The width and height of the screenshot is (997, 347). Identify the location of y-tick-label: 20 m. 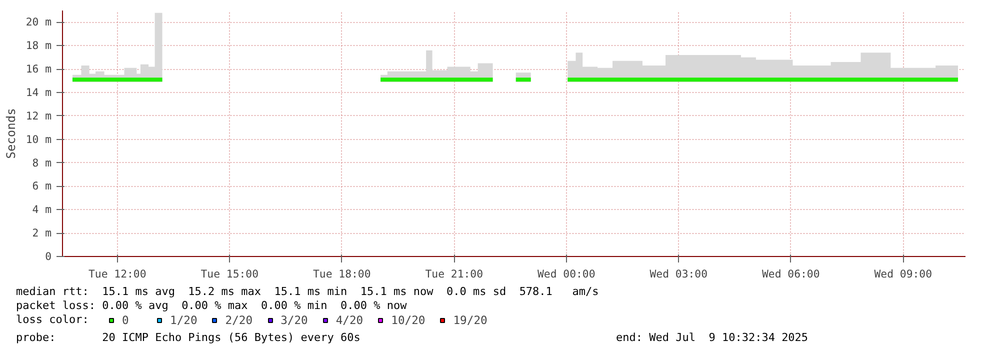
(39, 22).